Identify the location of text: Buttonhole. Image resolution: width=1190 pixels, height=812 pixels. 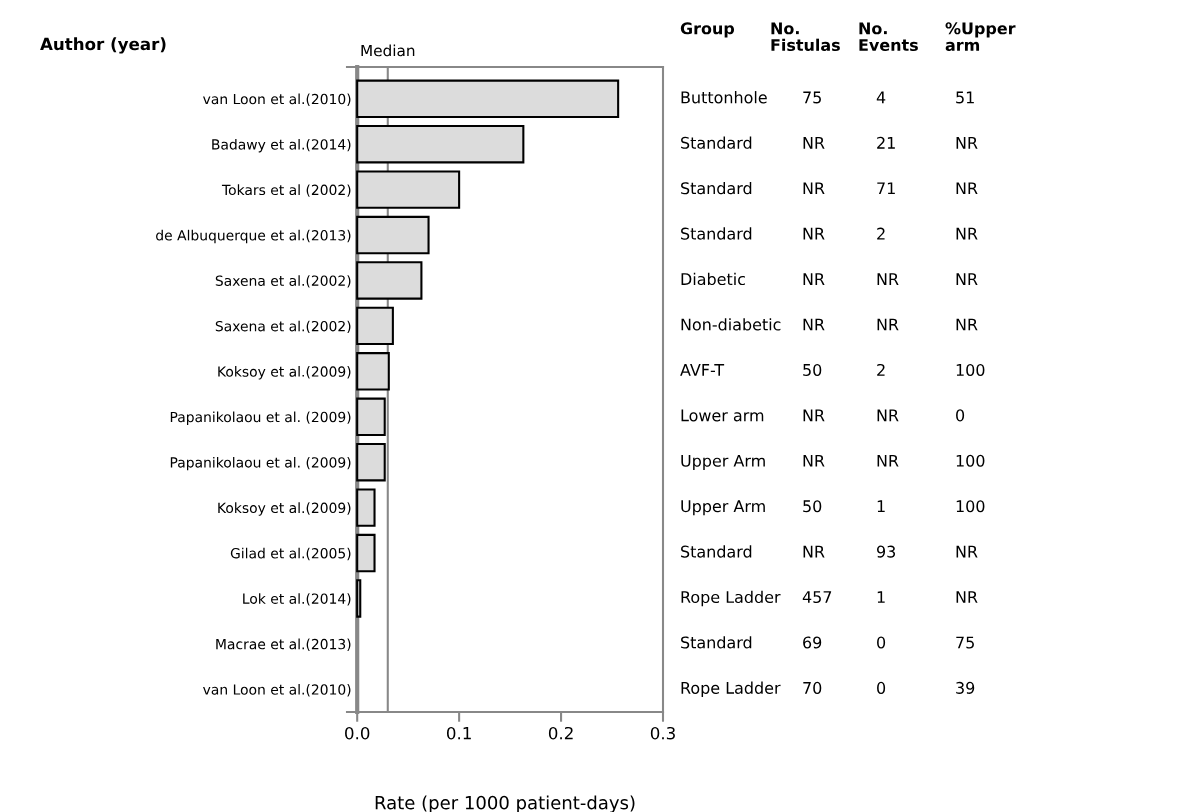
(724, 97).